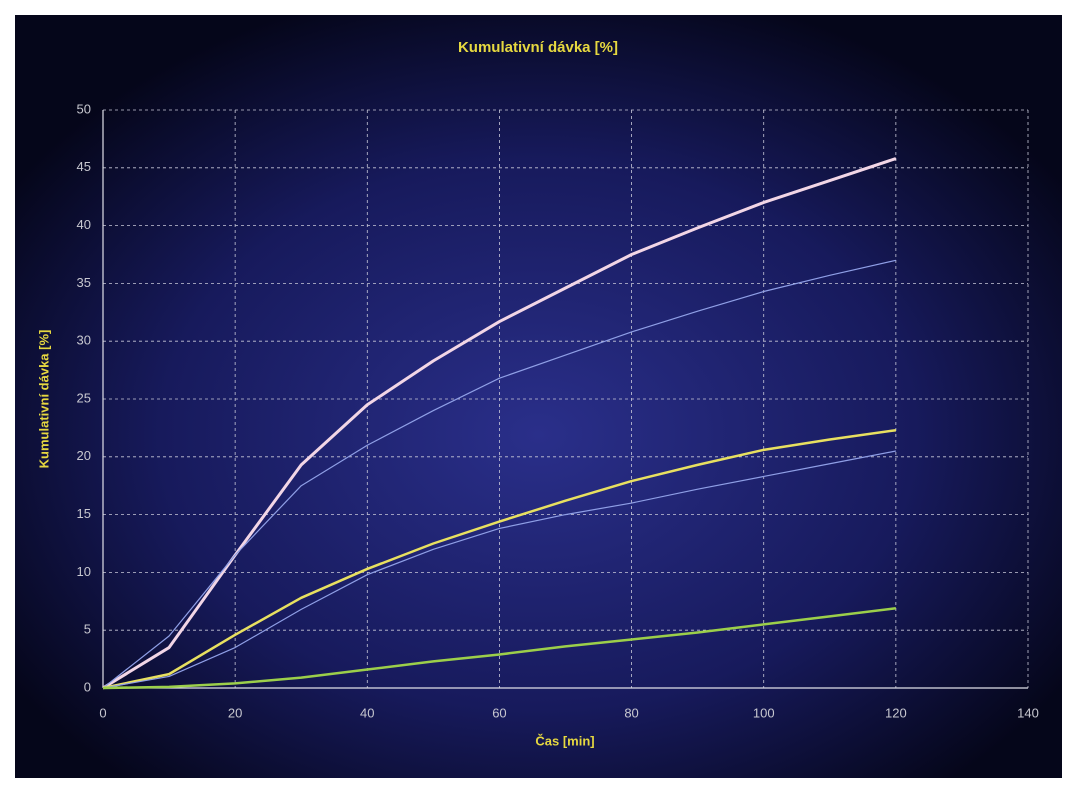 This screenshot has width=1077, height=800. What do you see at coordinates (564, 740) in the screenshot?
I see `x-axis-label: Čas [min]` at bounding box center [564, 740].